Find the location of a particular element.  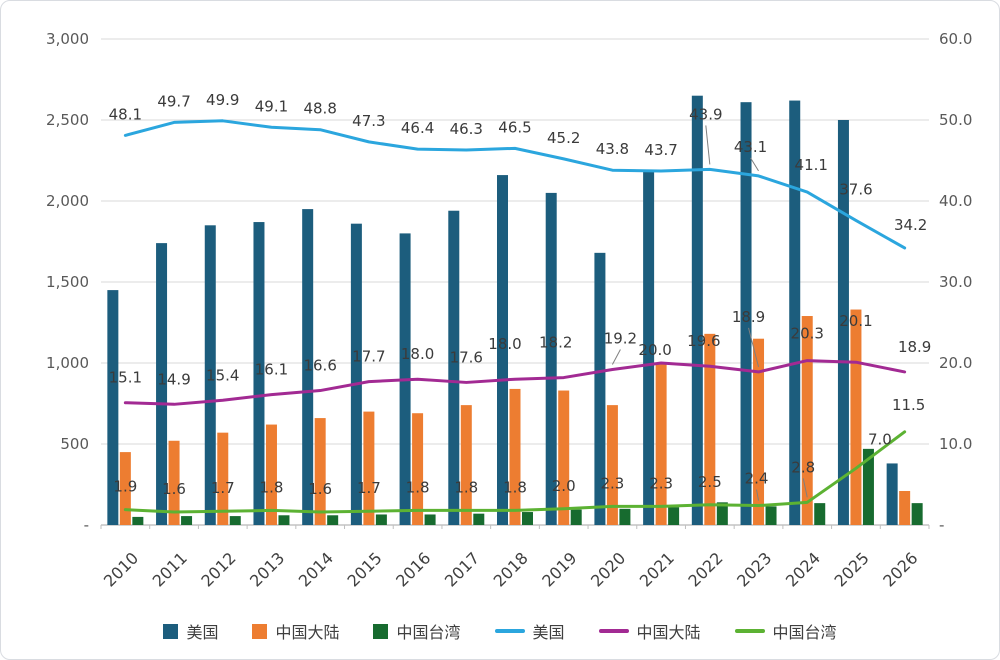

data-label-2-2023: 2.4 is located at coordinates (757, 479).